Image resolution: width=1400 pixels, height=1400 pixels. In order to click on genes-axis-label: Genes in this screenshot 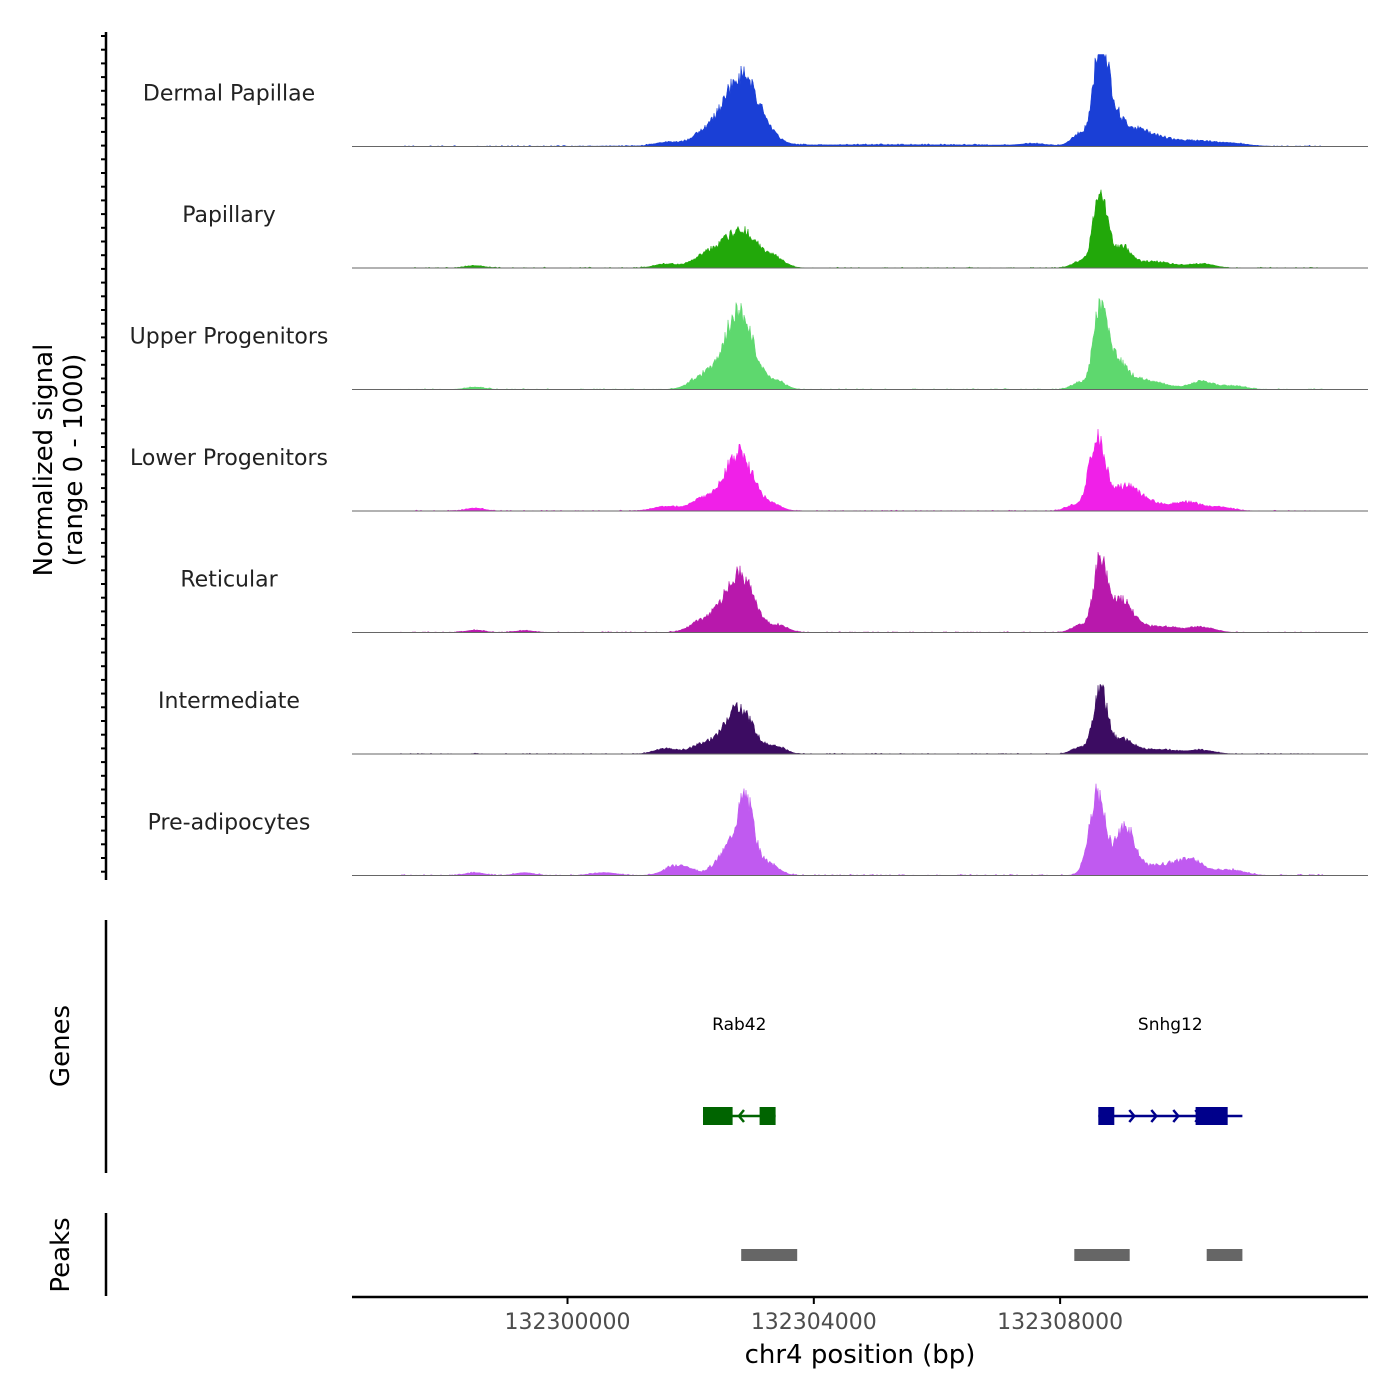, I will do `click(61, 1046)`.